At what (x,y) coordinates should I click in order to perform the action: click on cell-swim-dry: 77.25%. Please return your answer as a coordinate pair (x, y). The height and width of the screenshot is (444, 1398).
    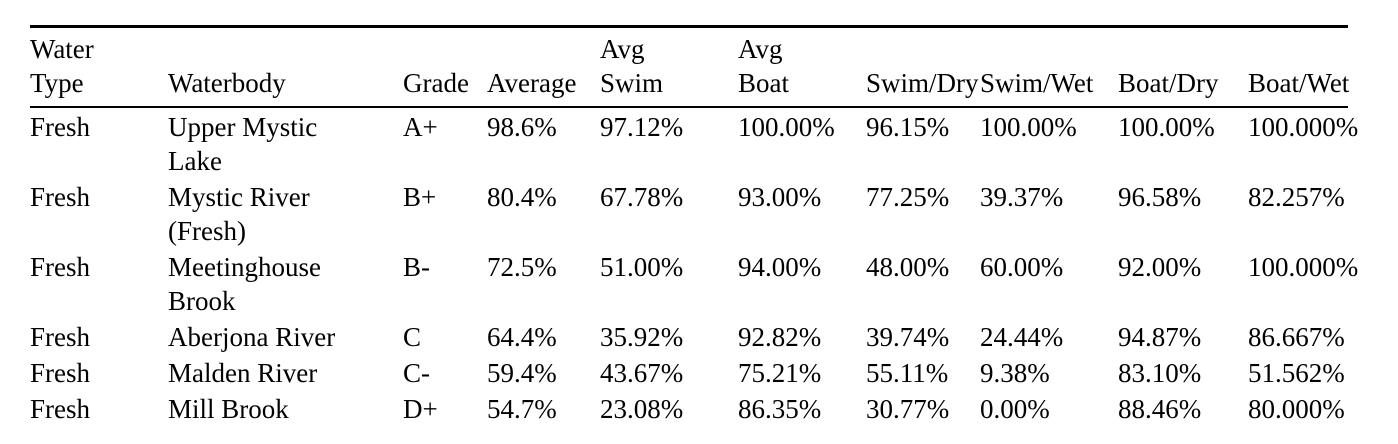
    Looking at the image, I should click on (908, 197).